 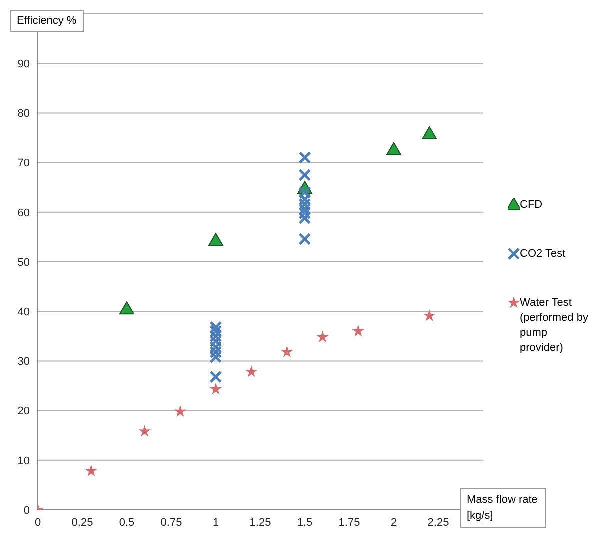 What do you see at coordinates (83, 522) in the screenshot?
I see `x-tick-label: 0.25` at bounding box center [83, 522].